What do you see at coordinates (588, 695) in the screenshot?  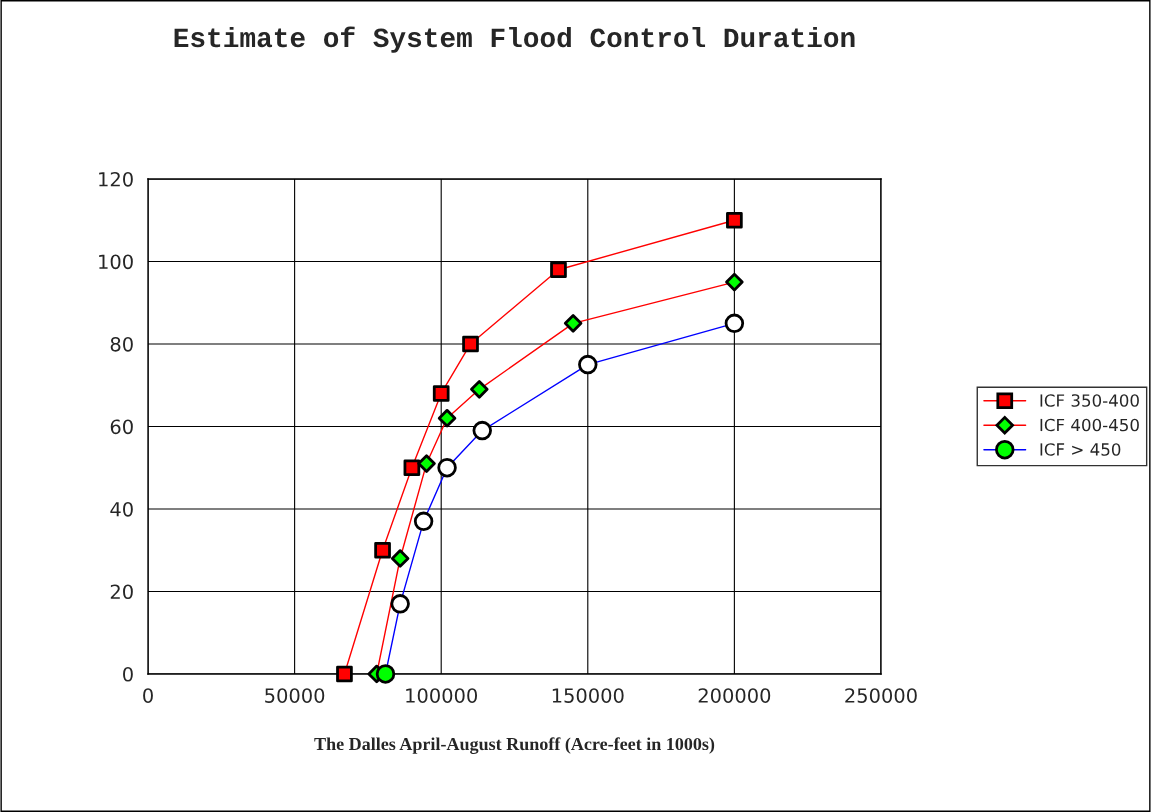 I see `x-tick-label: 150000` at bounding box center [588, 695].